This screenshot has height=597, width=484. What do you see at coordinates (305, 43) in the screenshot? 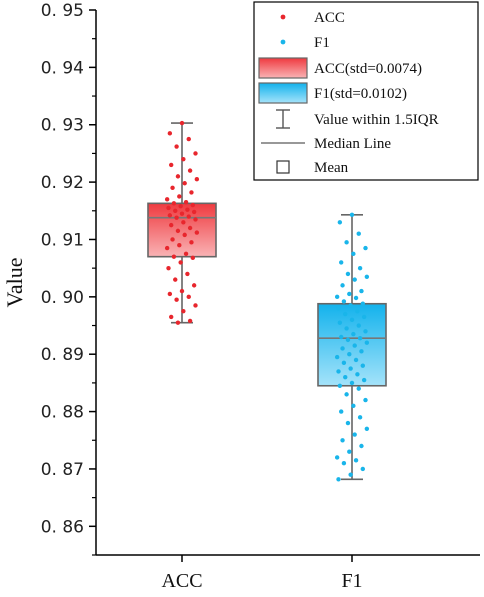
I see `legend-item: F1` at bounding box center [305, 43].